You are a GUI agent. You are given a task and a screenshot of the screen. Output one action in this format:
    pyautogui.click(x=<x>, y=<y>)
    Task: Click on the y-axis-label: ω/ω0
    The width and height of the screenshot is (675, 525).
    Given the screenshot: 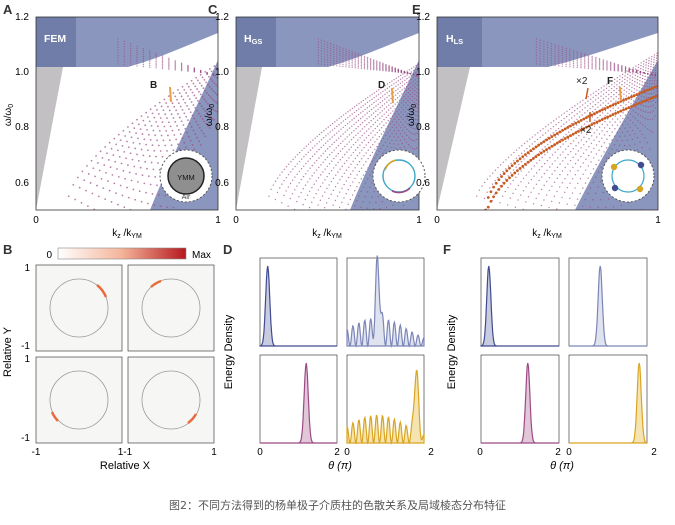 What is the action you would take?
    pyautogui.click(x=412, y=115)
    